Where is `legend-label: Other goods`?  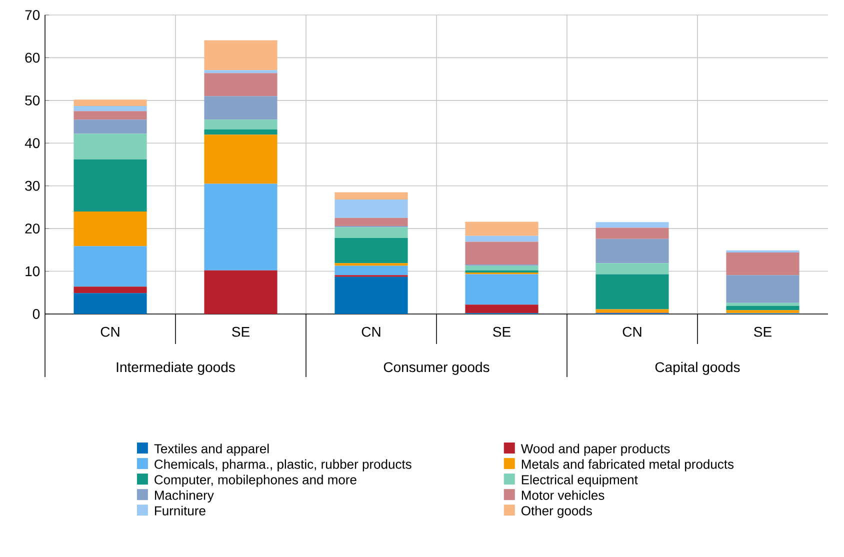
legend-label: Other goods is located at coordinates (556, 512).